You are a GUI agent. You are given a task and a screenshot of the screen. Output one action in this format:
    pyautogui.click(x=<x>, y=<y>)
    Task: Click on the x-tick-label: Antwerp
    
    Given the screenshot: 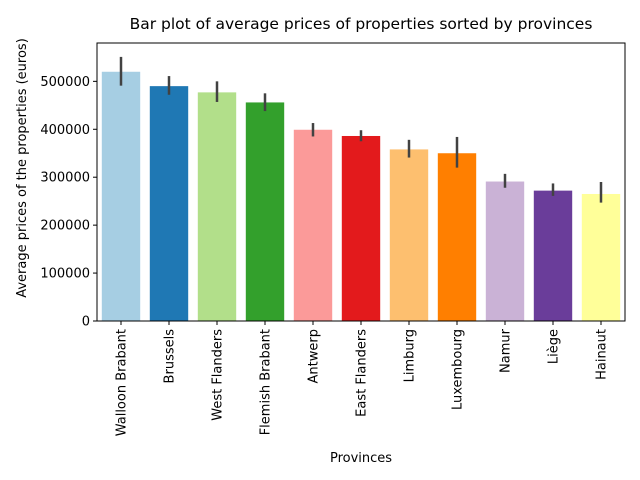 What is the action you would take?
    pyautogui.click(x=314, y=356)
    